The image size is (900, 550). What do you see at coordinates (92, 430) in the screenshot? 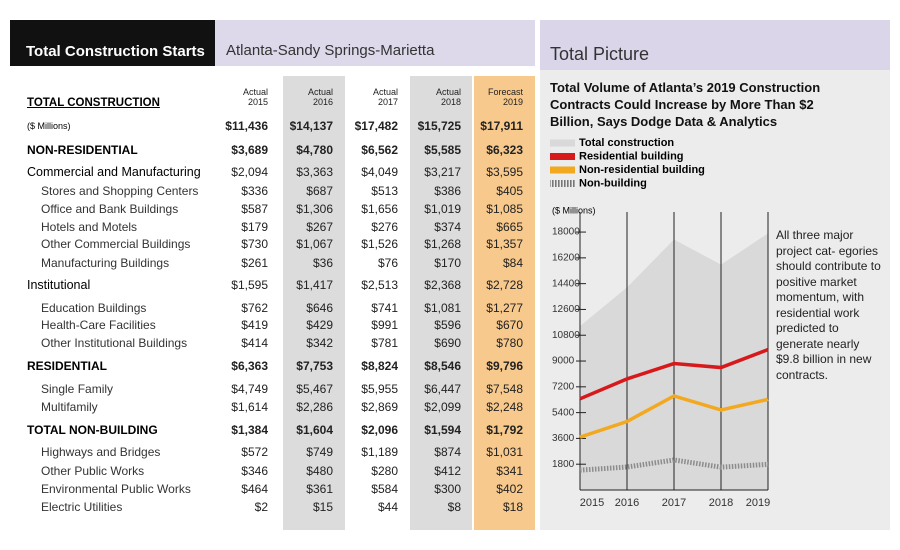
I see `row-label: TOTAL NON-BUILDING` at bounding box center [92, 430].